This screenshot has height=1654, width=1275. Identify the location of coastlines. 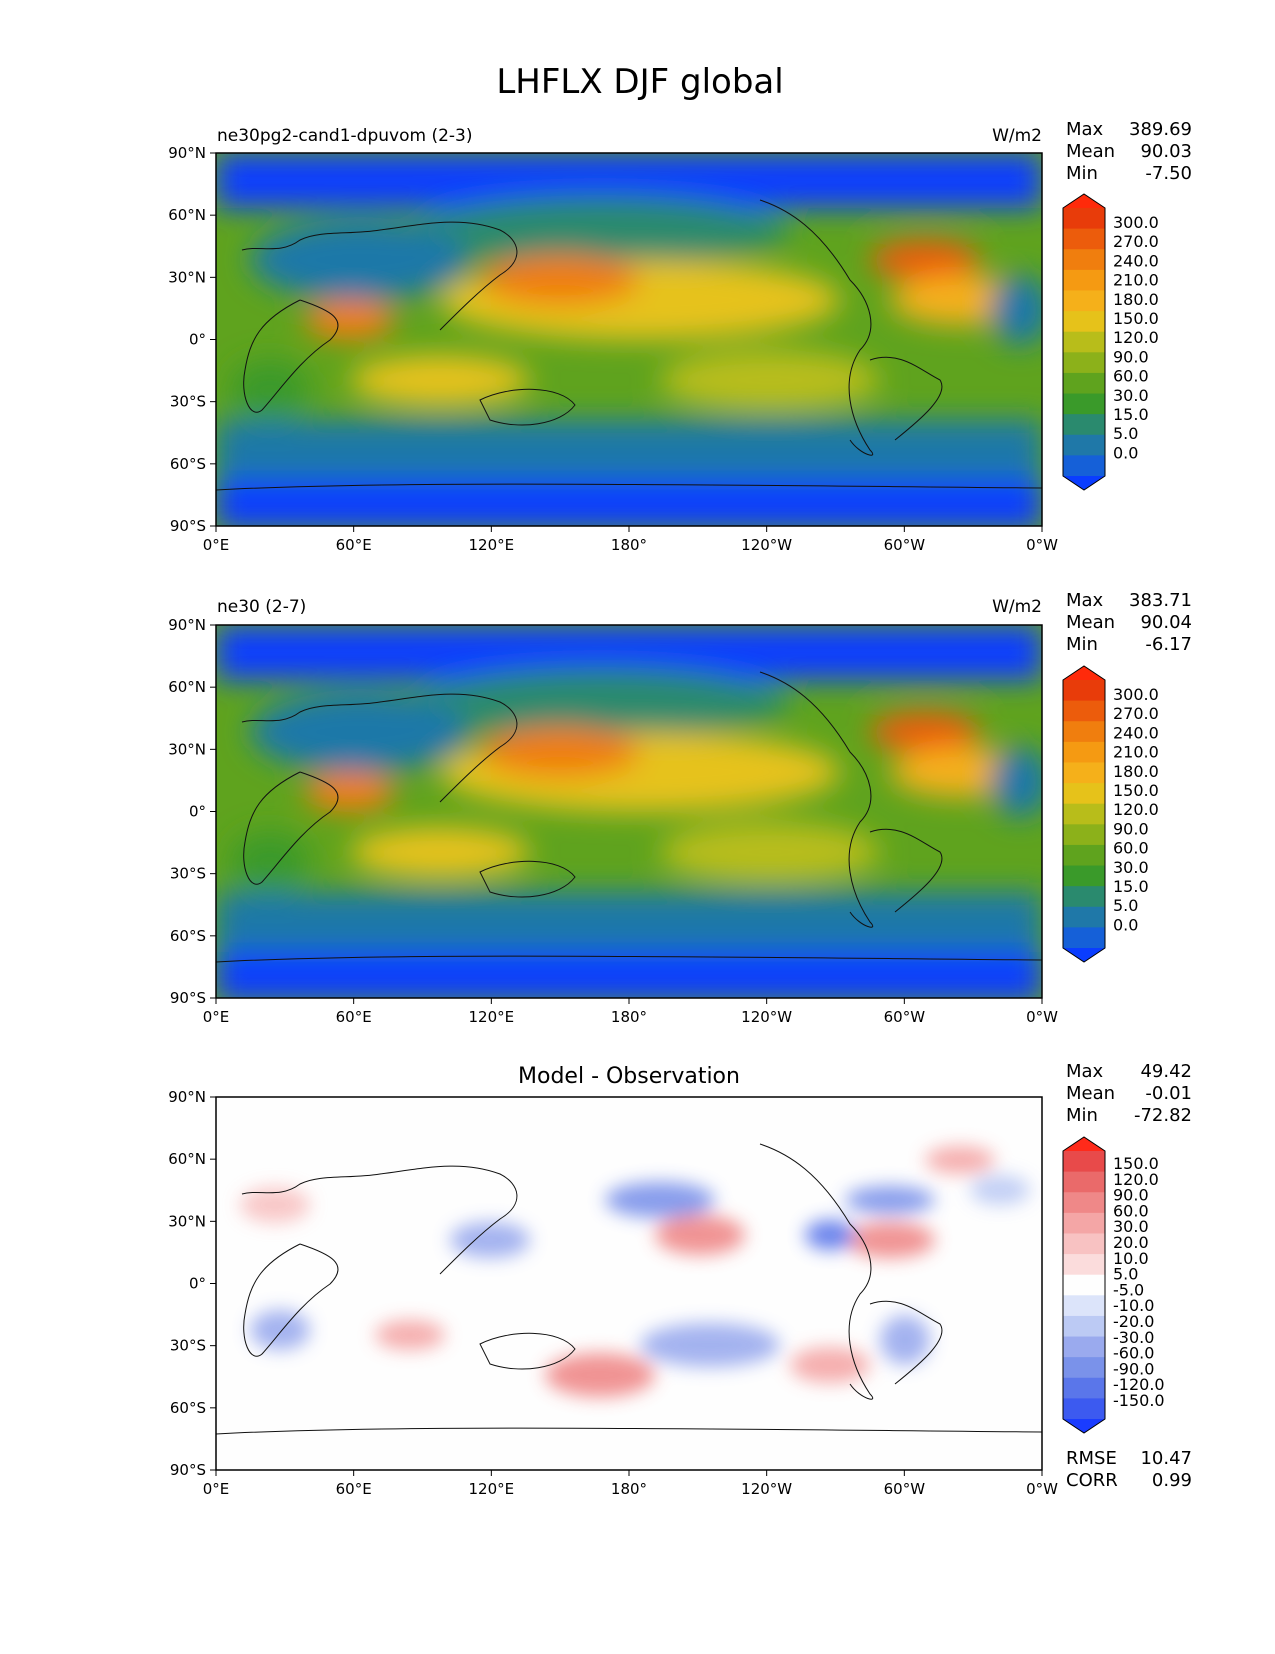
(629, 345).